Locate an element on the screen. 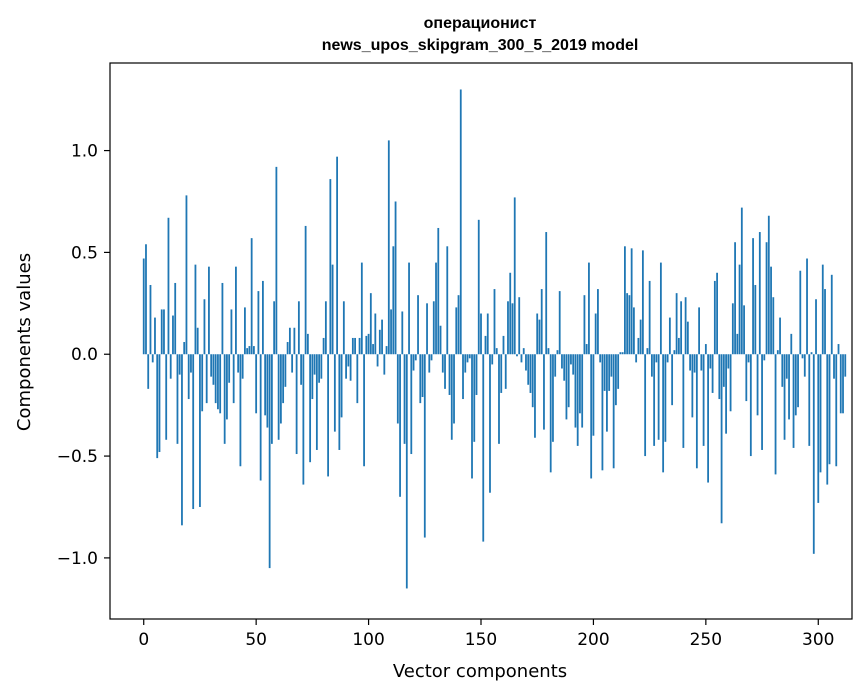 The height and width of the screenshot is (696, 867). x-tick-label: 0 is located at coordinates (143, 640).